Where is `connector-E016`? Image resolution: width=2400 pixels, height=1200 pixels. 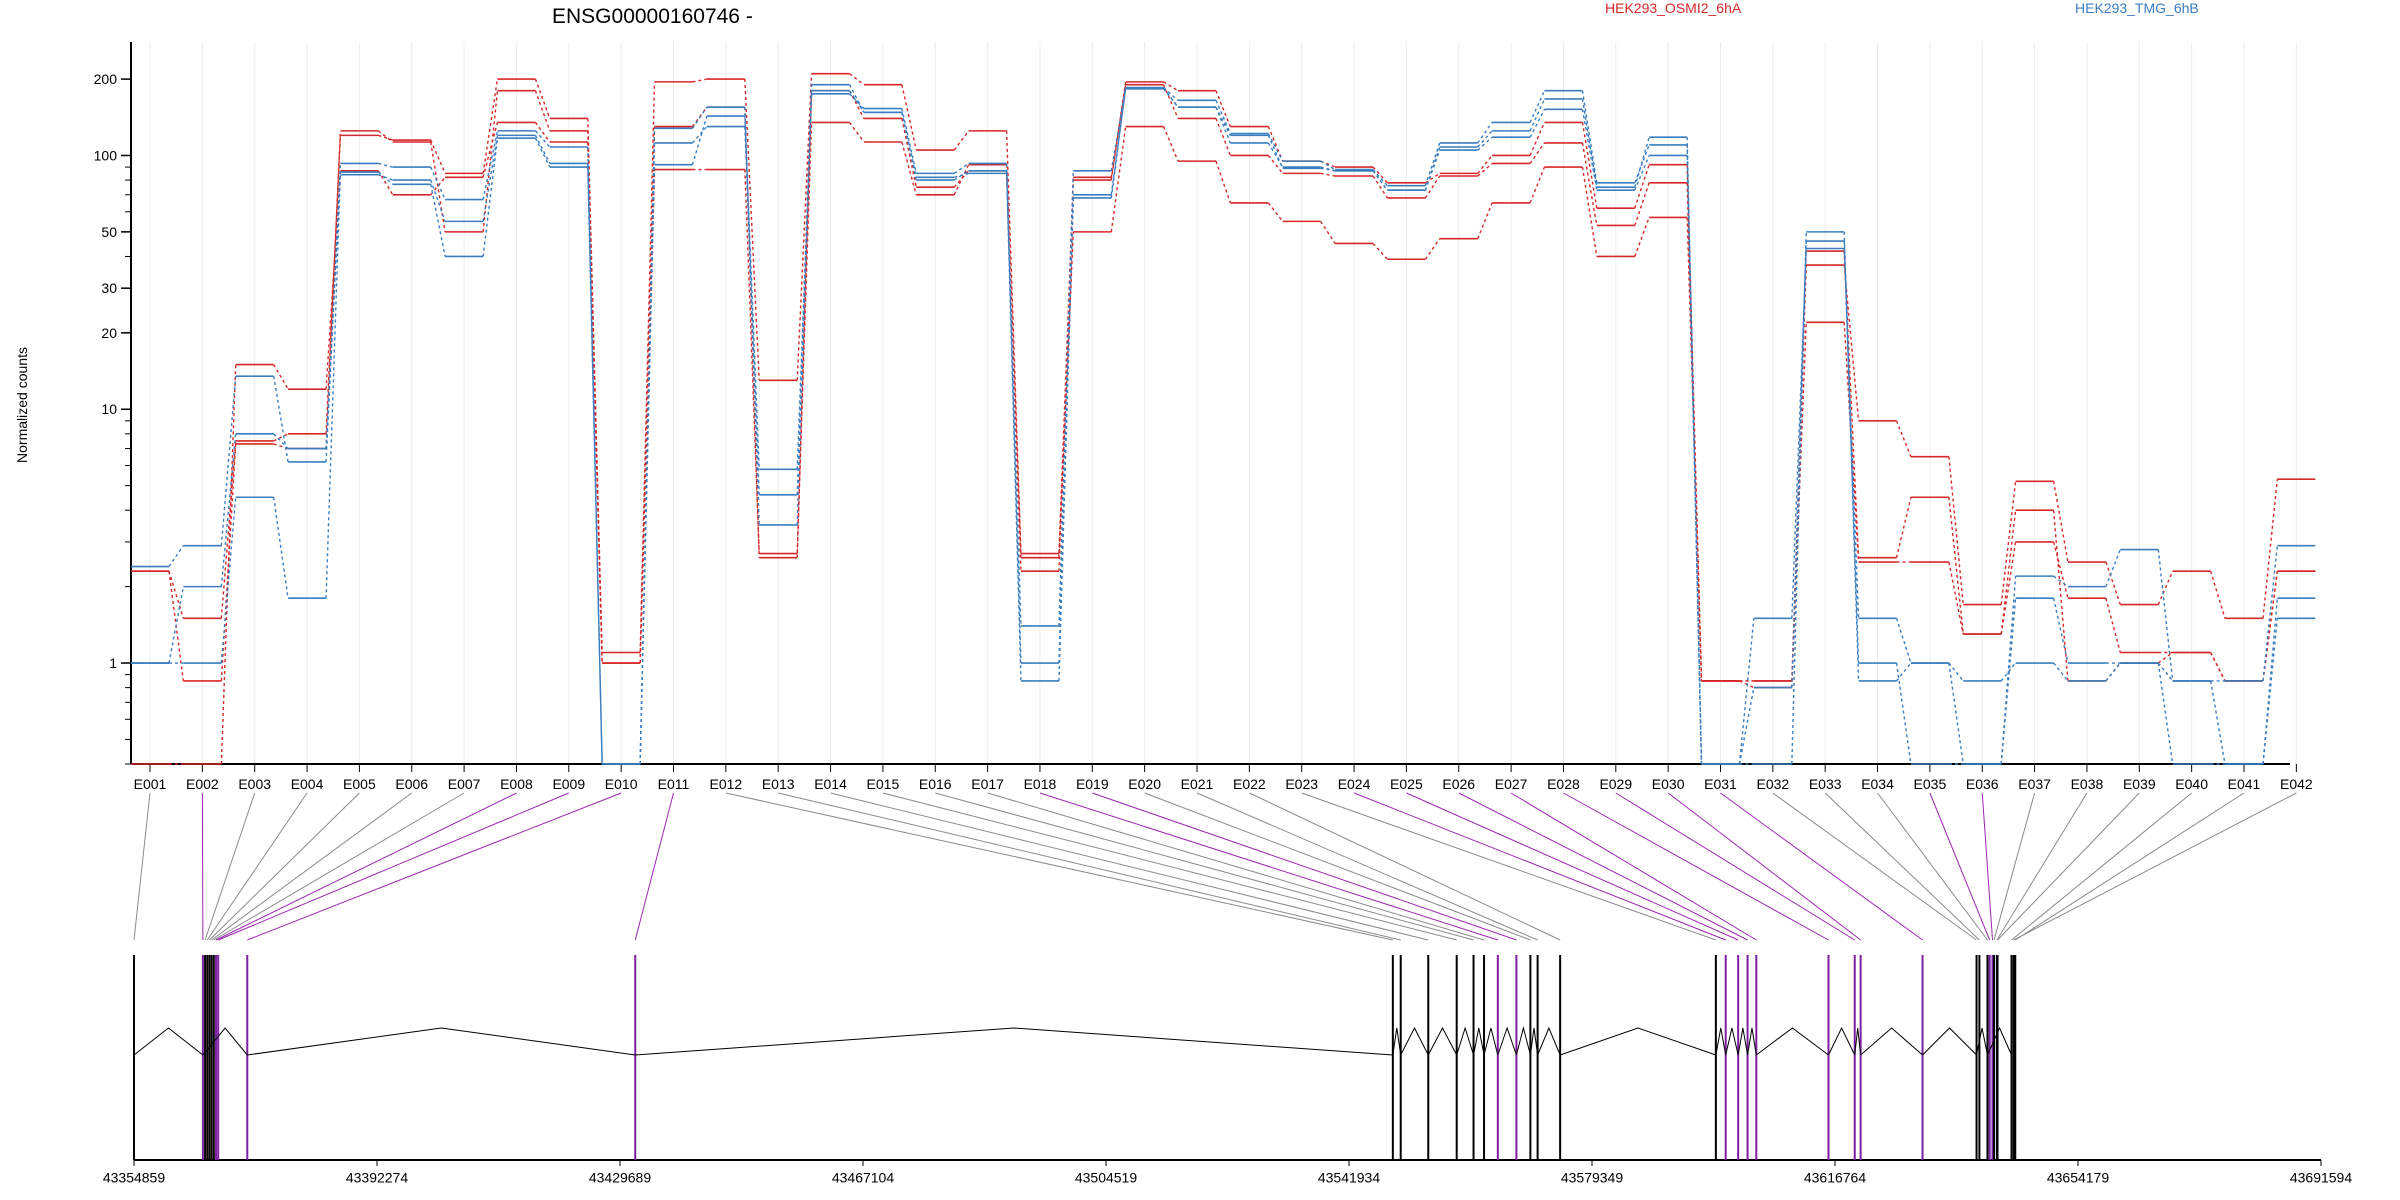
connector-E016 is located at coordinates (1204, 866).